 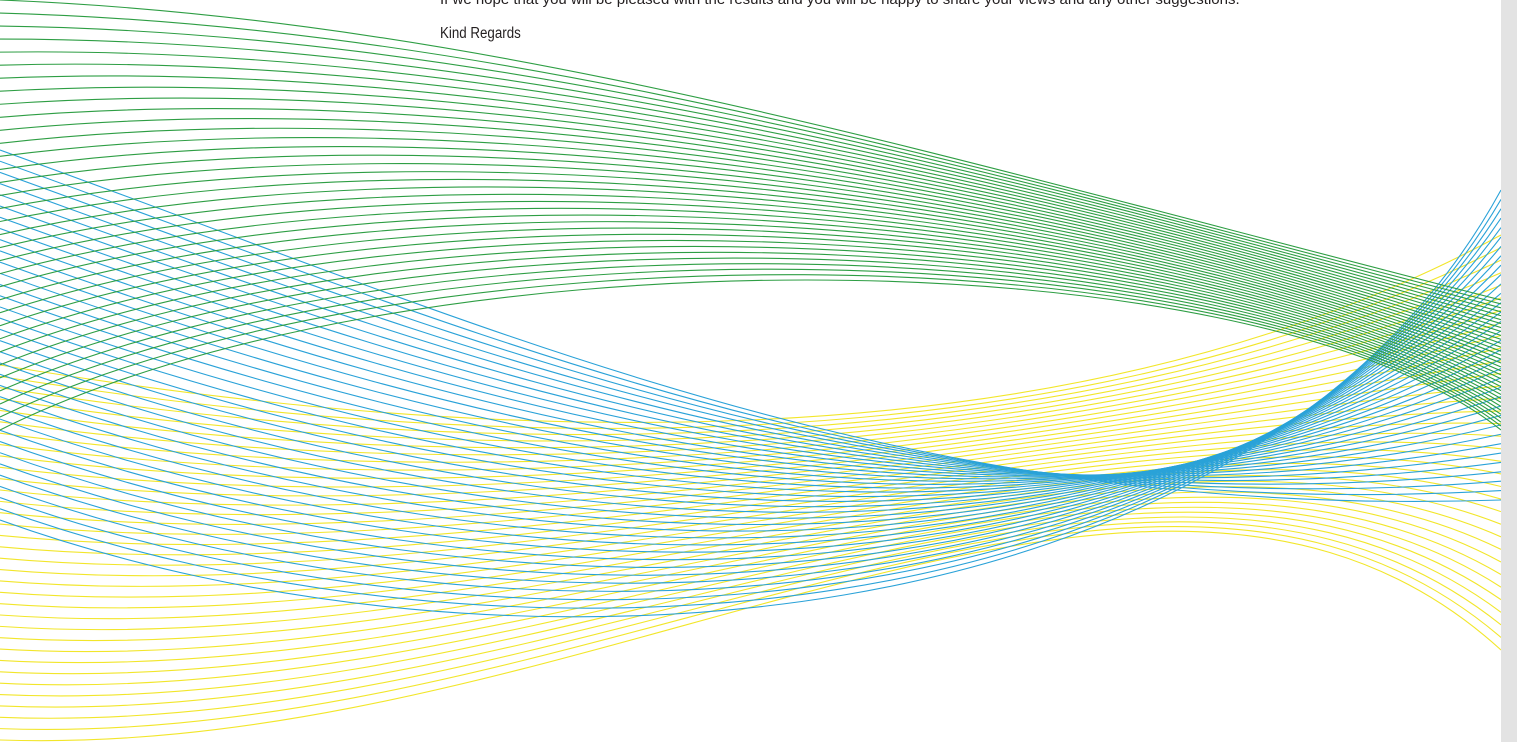 I want to click on page-scrollbar, so click(x=1509, y=371).